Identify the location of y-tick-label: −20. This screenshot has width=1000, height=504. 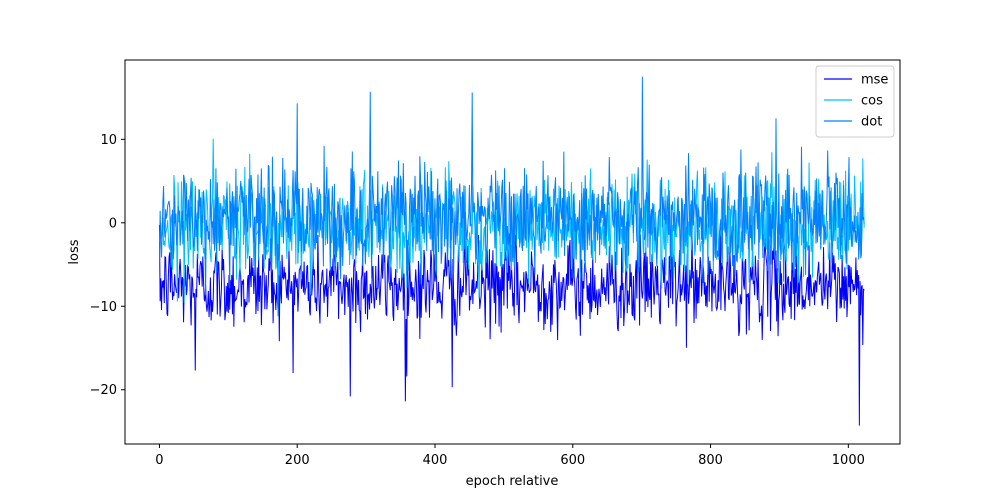
(103, 390).